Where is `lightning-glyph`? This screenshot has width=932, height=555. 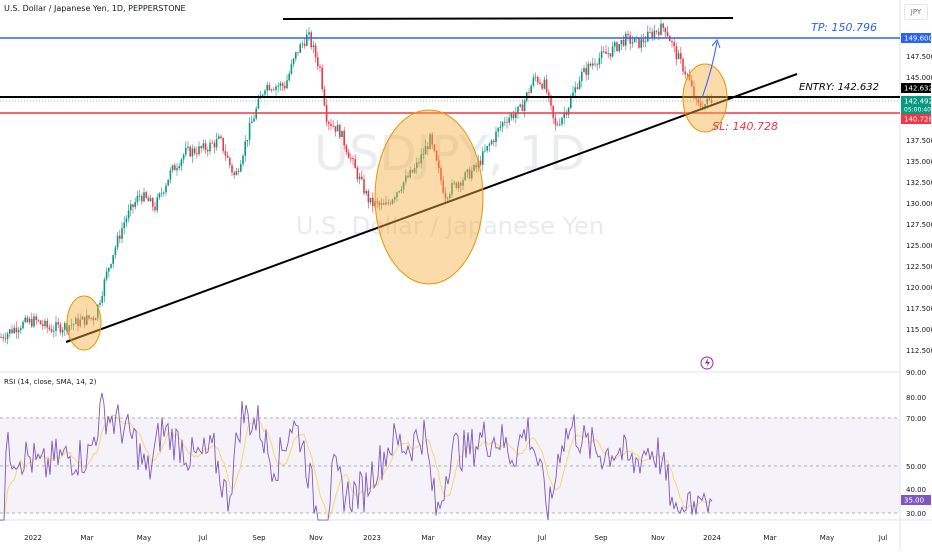 lightning-glyph is located at coordinates (707, 363).